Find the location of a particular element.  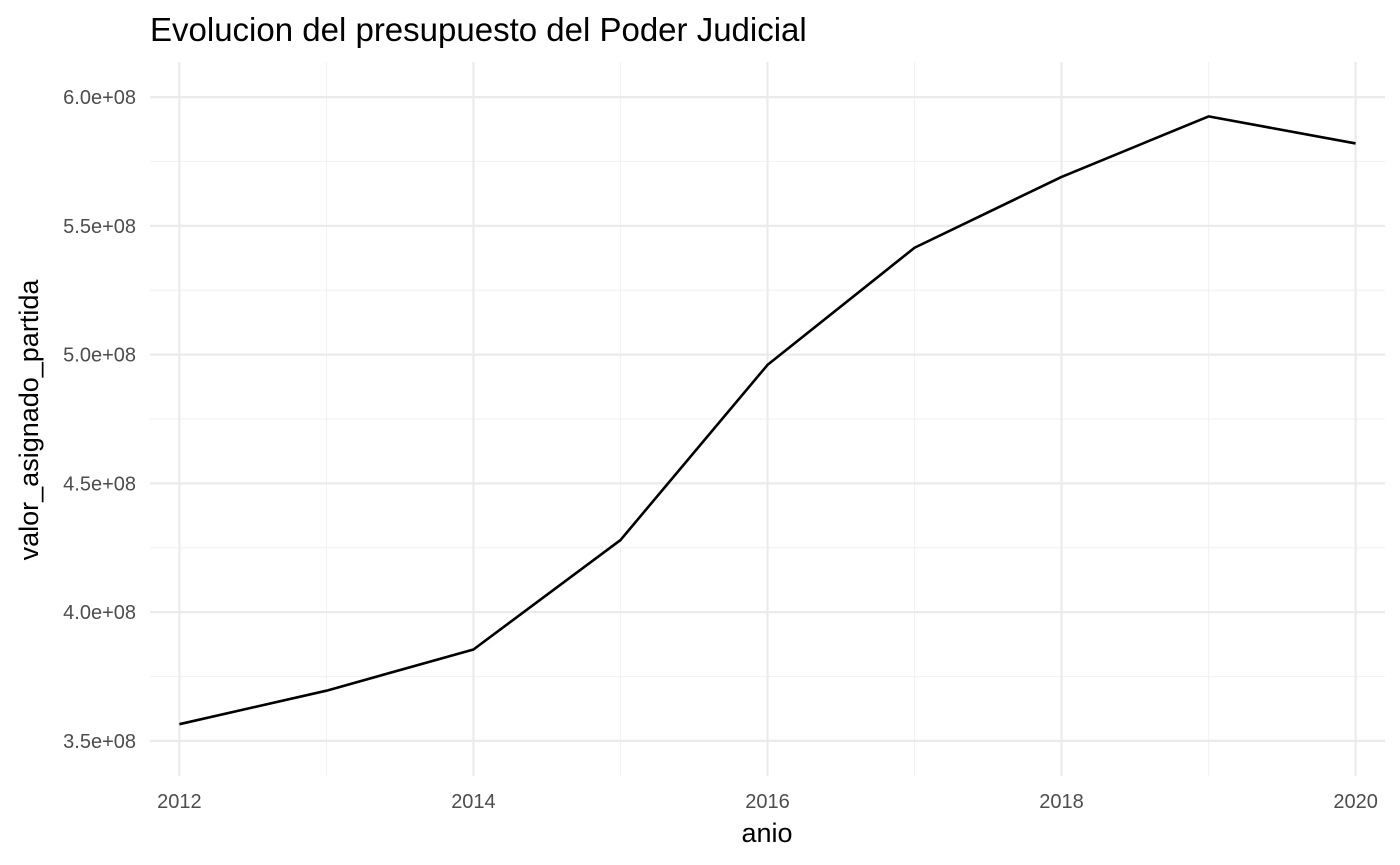

x-tick-label: 2020 is located at coordinates (1355, 802).